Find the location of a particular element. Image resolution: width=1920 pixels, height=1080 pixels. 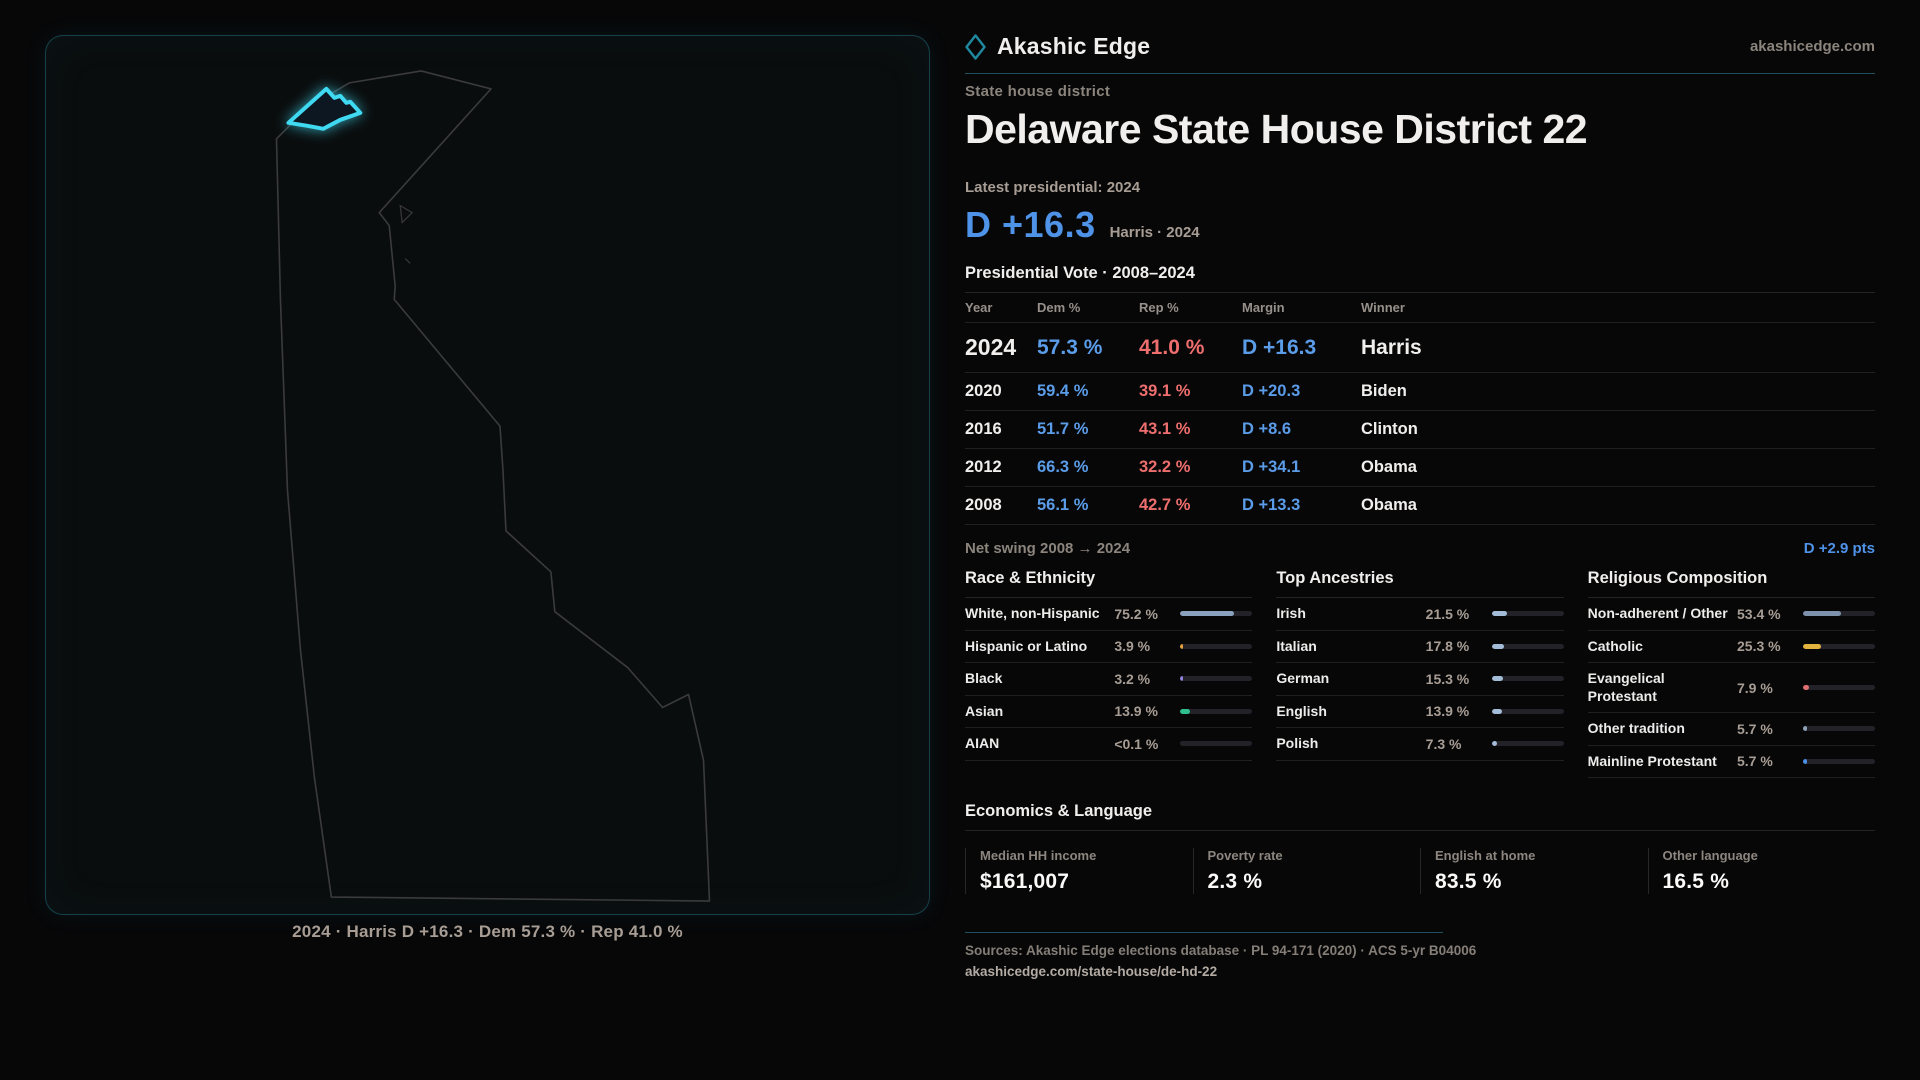

demographic-column-title: Race & Ethnicity is located at coordinates (1109, 584).